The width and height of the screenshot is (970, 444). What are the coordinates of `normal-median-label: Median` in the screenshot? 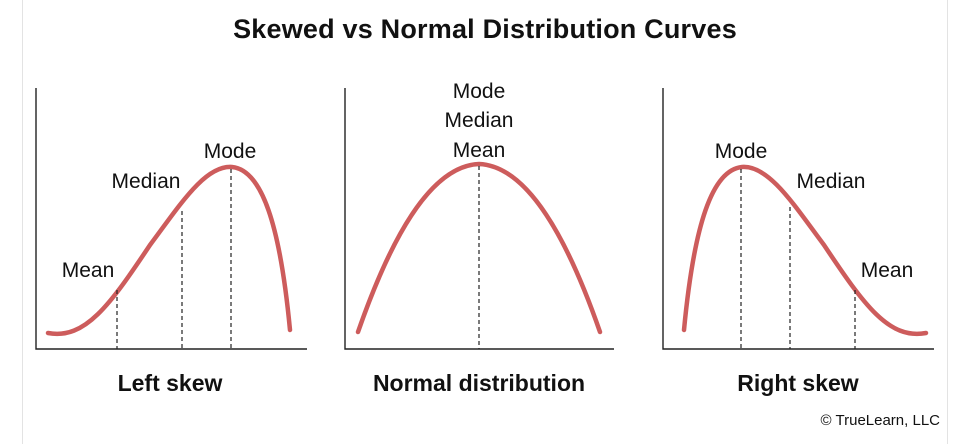 It's located at (479, 120).